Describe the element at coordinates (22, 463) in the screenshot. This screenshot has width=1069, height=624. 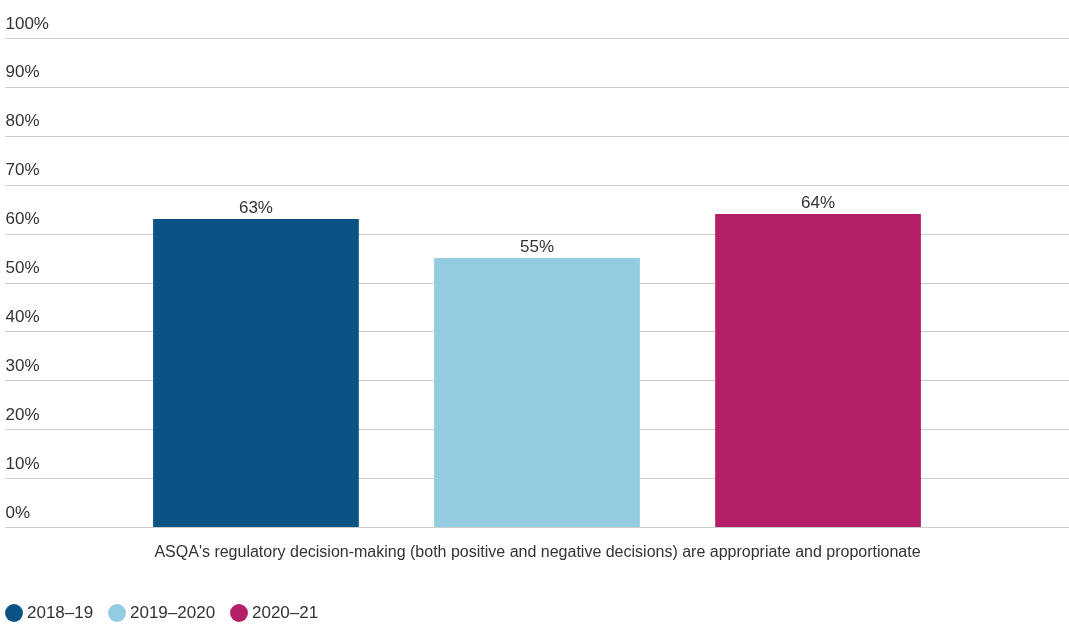
I see `y-tick-label: 10%` at that location.